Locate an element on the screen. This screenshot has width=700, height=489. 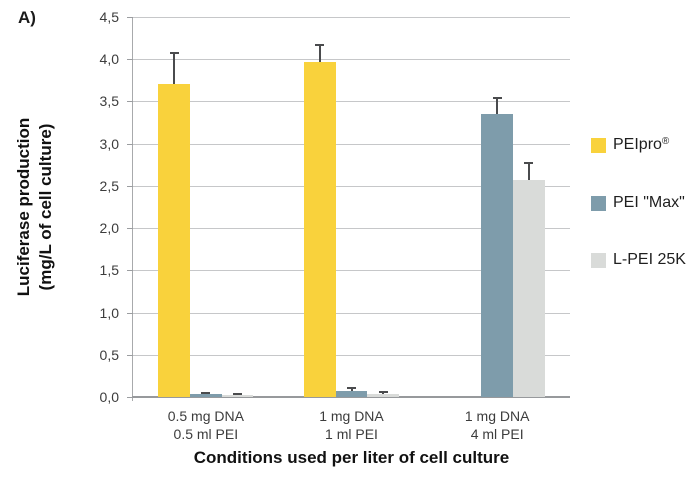
panel-label: A) is located at coordinates (27, 17).